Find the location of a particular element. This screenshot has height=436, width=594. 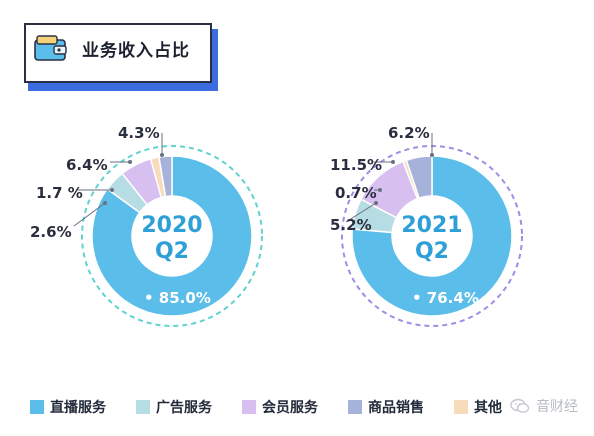

legend-label: 其他 is located at coordinates (488, 408).